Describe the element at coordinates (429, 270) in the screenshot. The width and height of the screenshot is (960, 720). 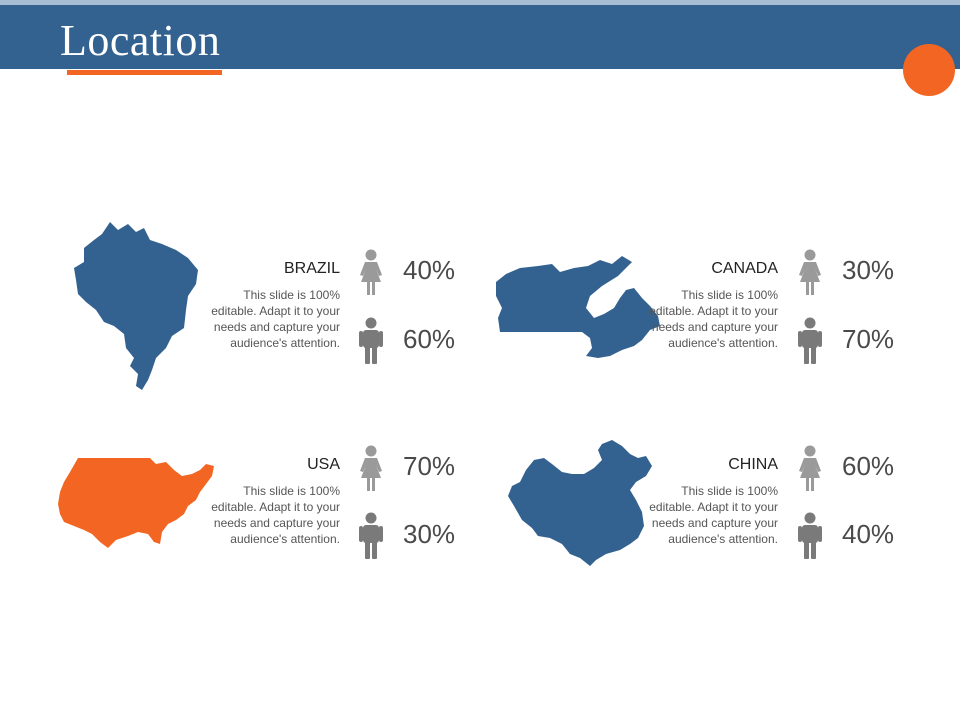
I see `female-percentage: 40%` at that location.